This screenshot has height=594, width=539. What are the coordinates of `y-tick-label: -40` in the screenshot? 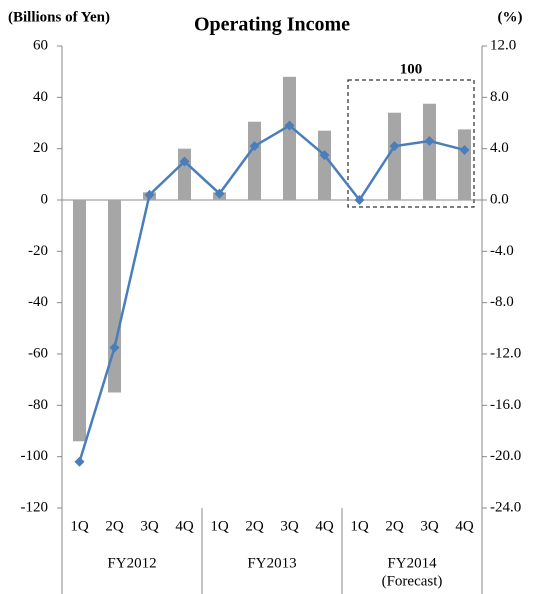 It's located at (38, 302).